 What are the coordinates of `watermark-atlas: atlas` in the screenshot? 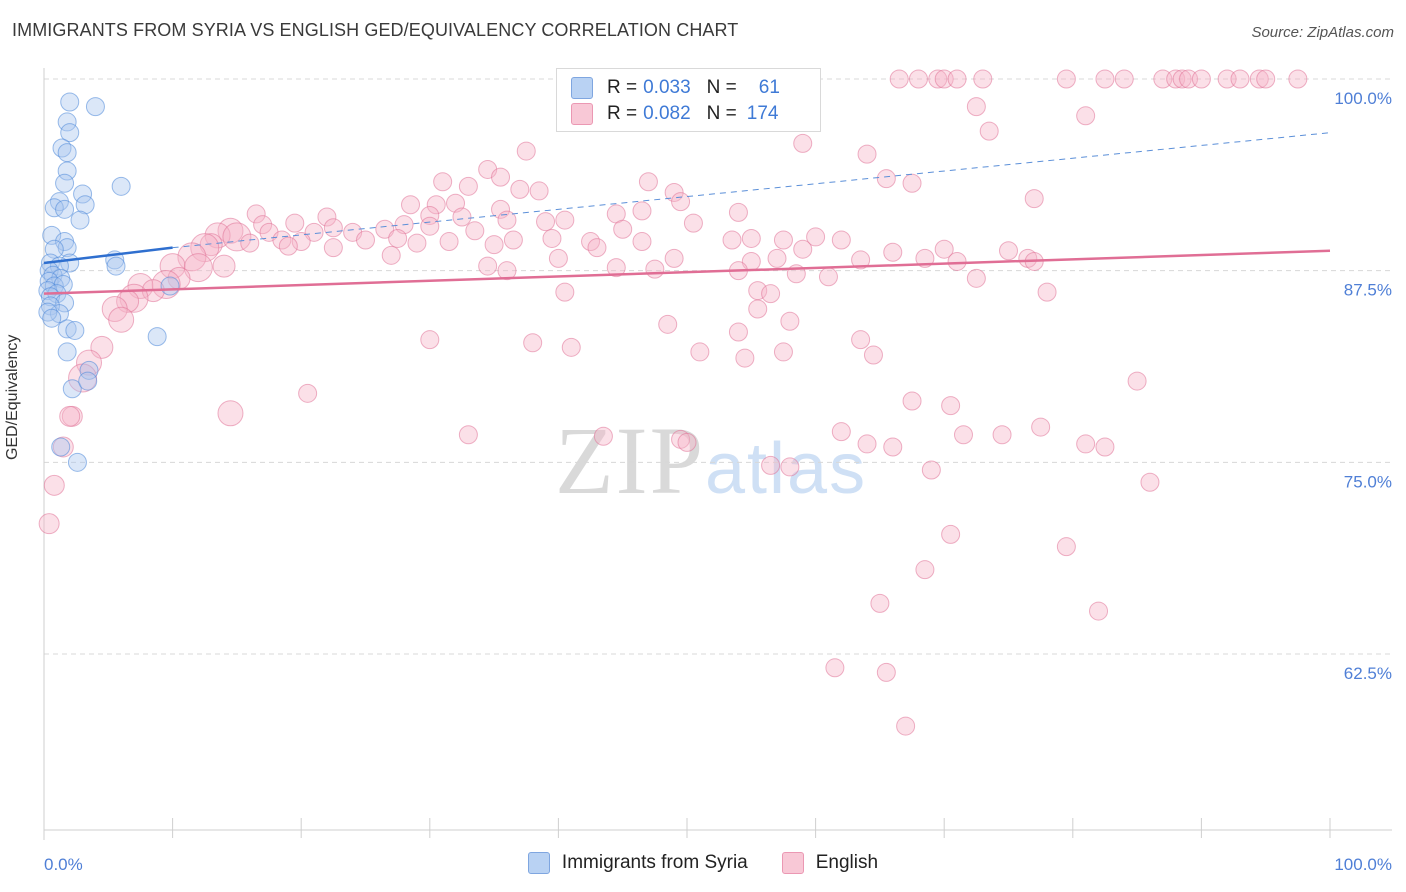 It's located at (786, 469).